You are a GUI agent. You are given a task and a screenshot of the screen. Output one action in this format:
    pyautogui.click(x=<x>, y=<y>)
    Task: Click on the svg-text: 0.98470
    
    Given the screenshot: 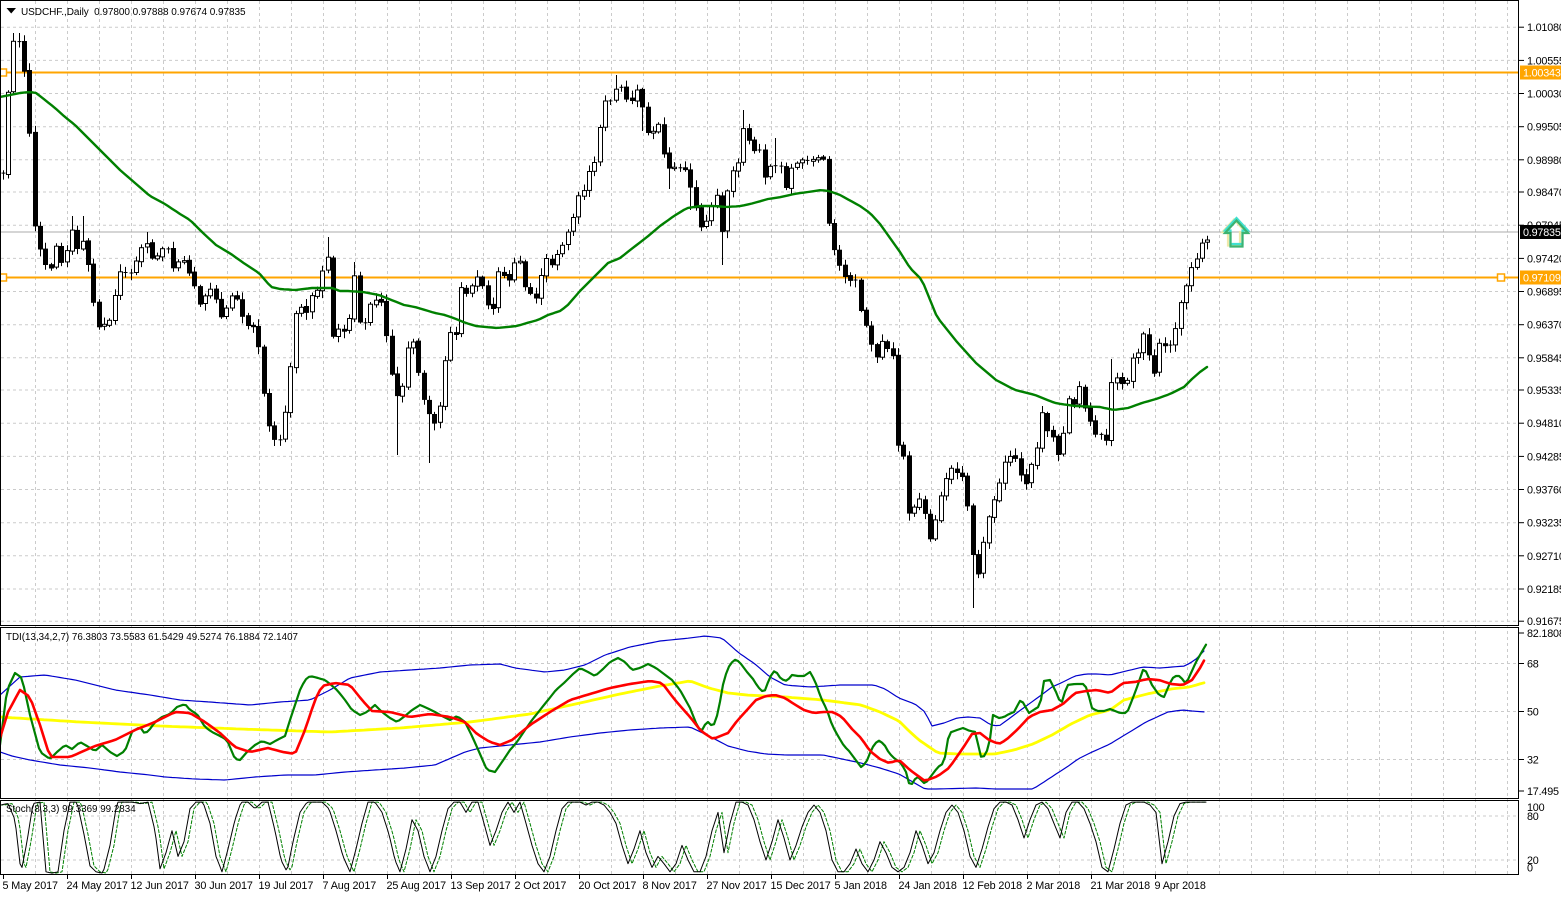 What is the action you would take?
    pyautogui.click(x=1544, y=193)
    